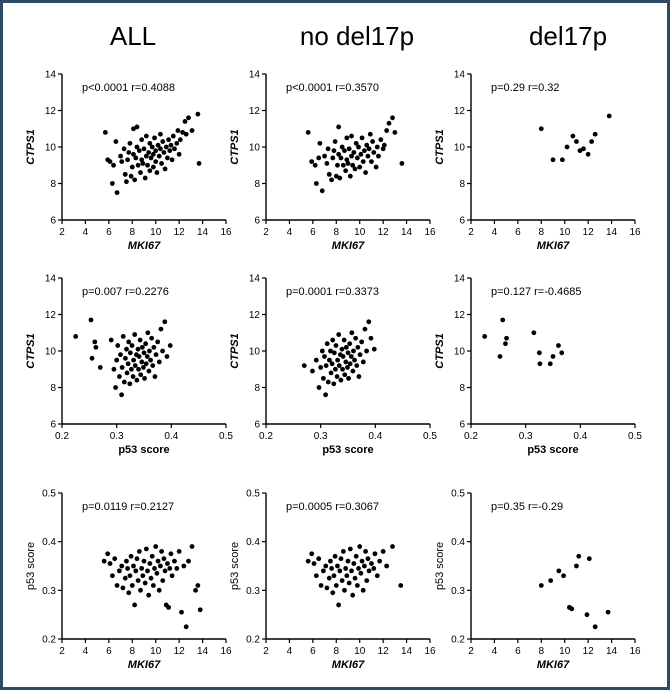 The height and width of the screenshot is (690, 670). What do you see at coordinates (589, 232) in the screenshot?
I see `x-tick-label: 12` at bounding box center [589, 232].